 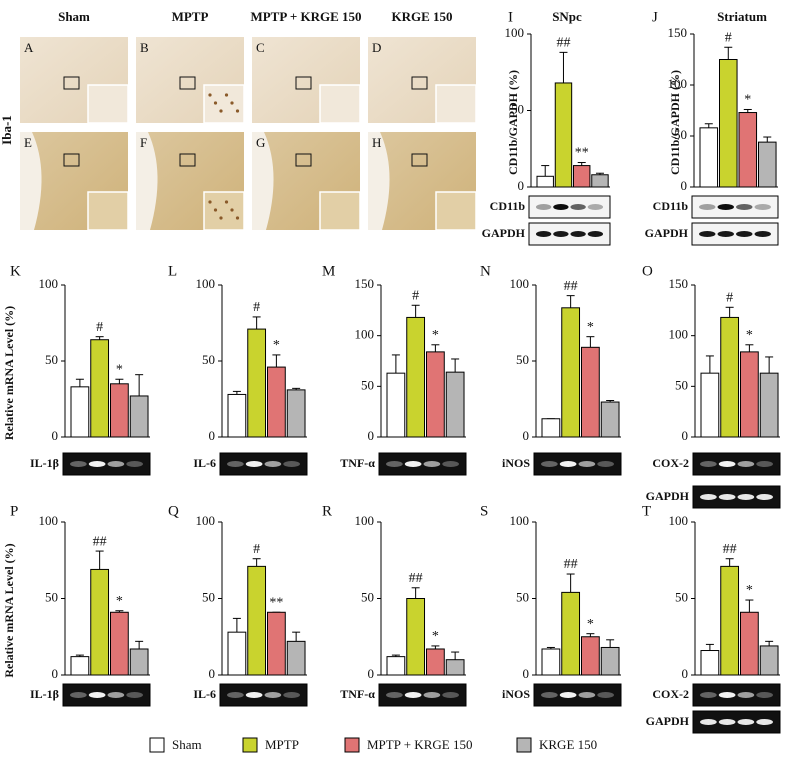 What do you see at coordinates (173, 511) in the screenshot?
I see `panel-letter: Q` at bounding box center [173, 511].